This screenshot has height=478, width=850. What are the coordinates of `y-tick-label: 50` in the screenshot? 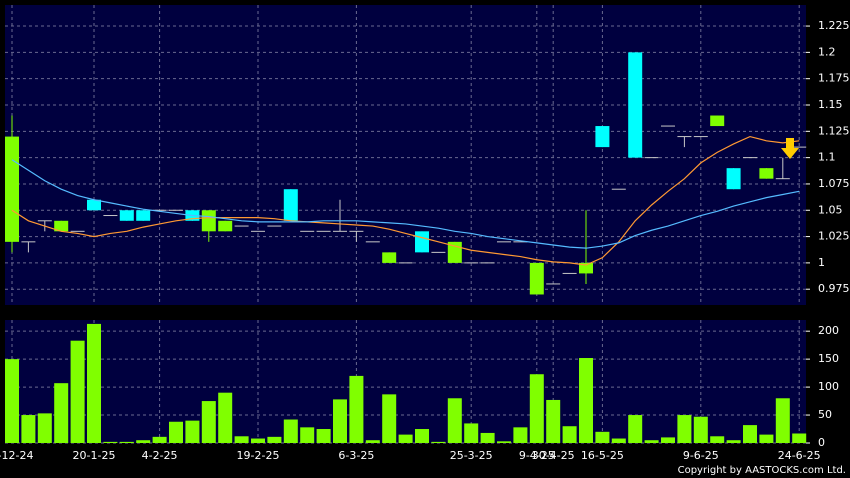 It's located at (825, 414).